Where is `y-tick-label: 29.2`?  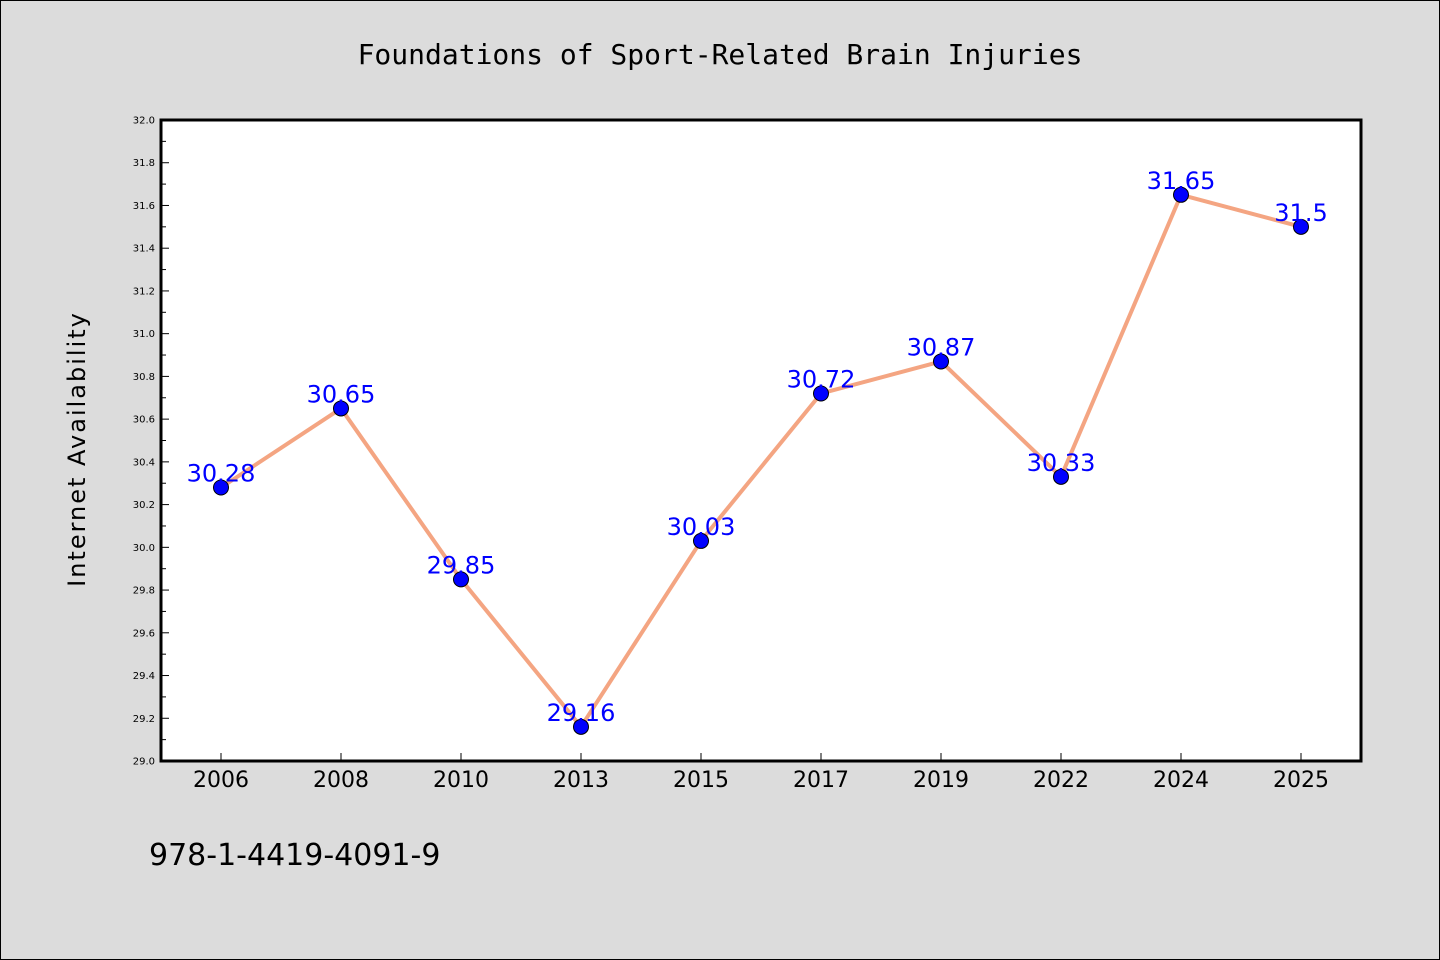 y-tick-label: 29.2 is located at coordinates (144, 719).